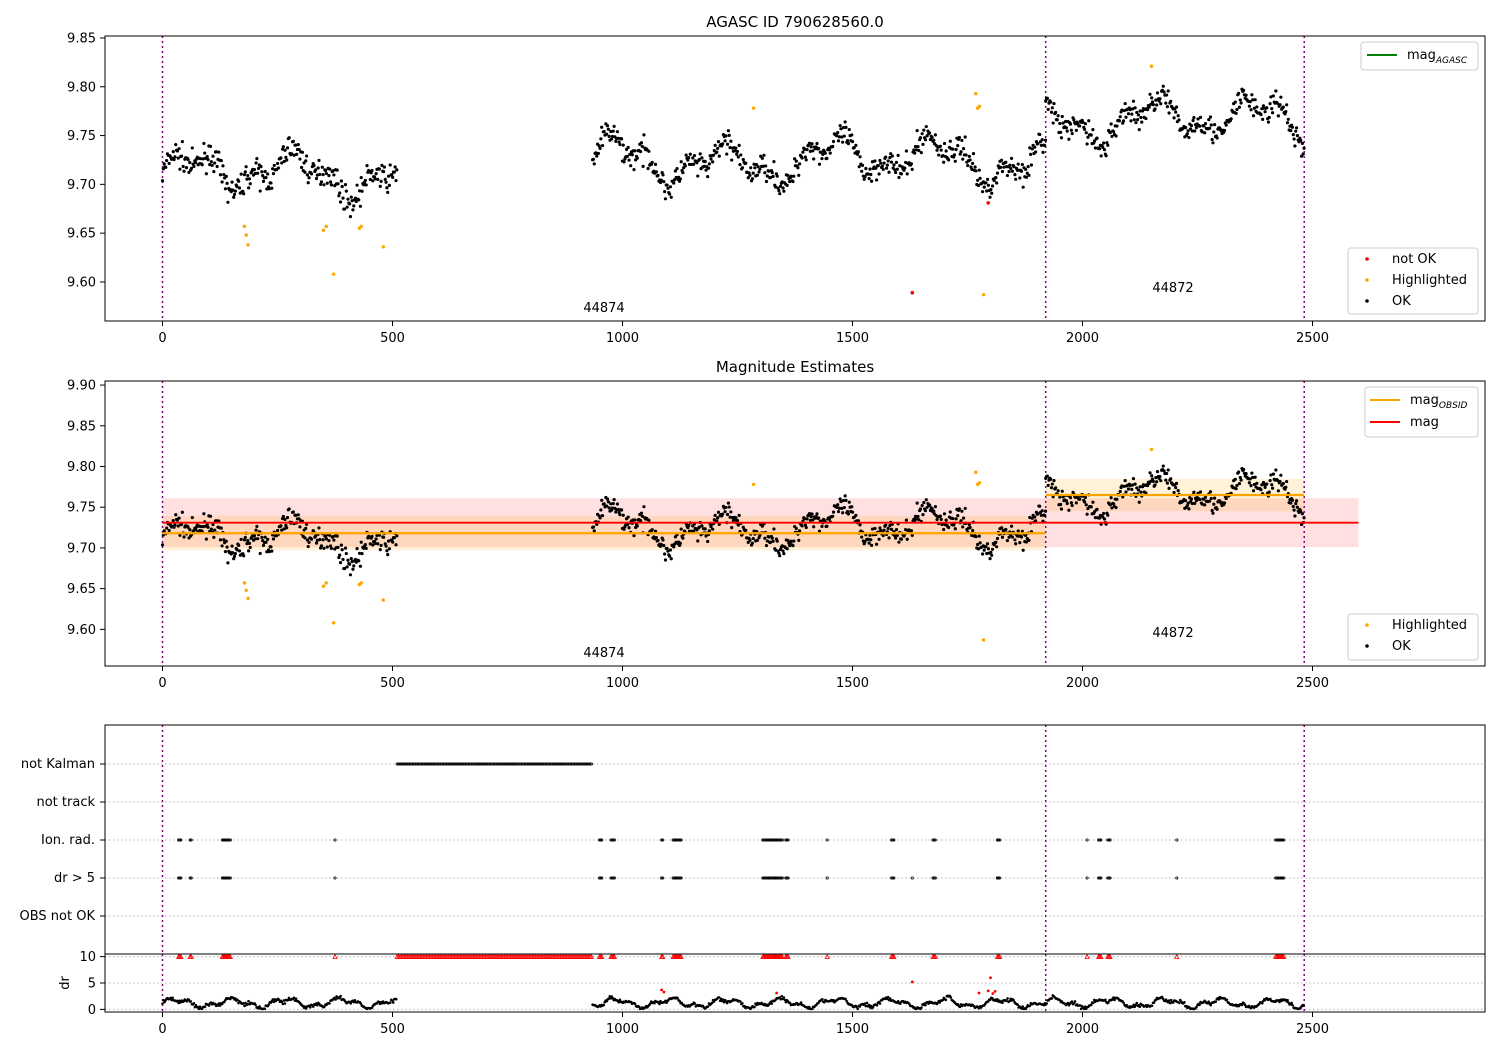  What do you see at coordinates (392, 683) in the screenshot?
I see `x-tick-label: 500` at bounding box center [392, 683].